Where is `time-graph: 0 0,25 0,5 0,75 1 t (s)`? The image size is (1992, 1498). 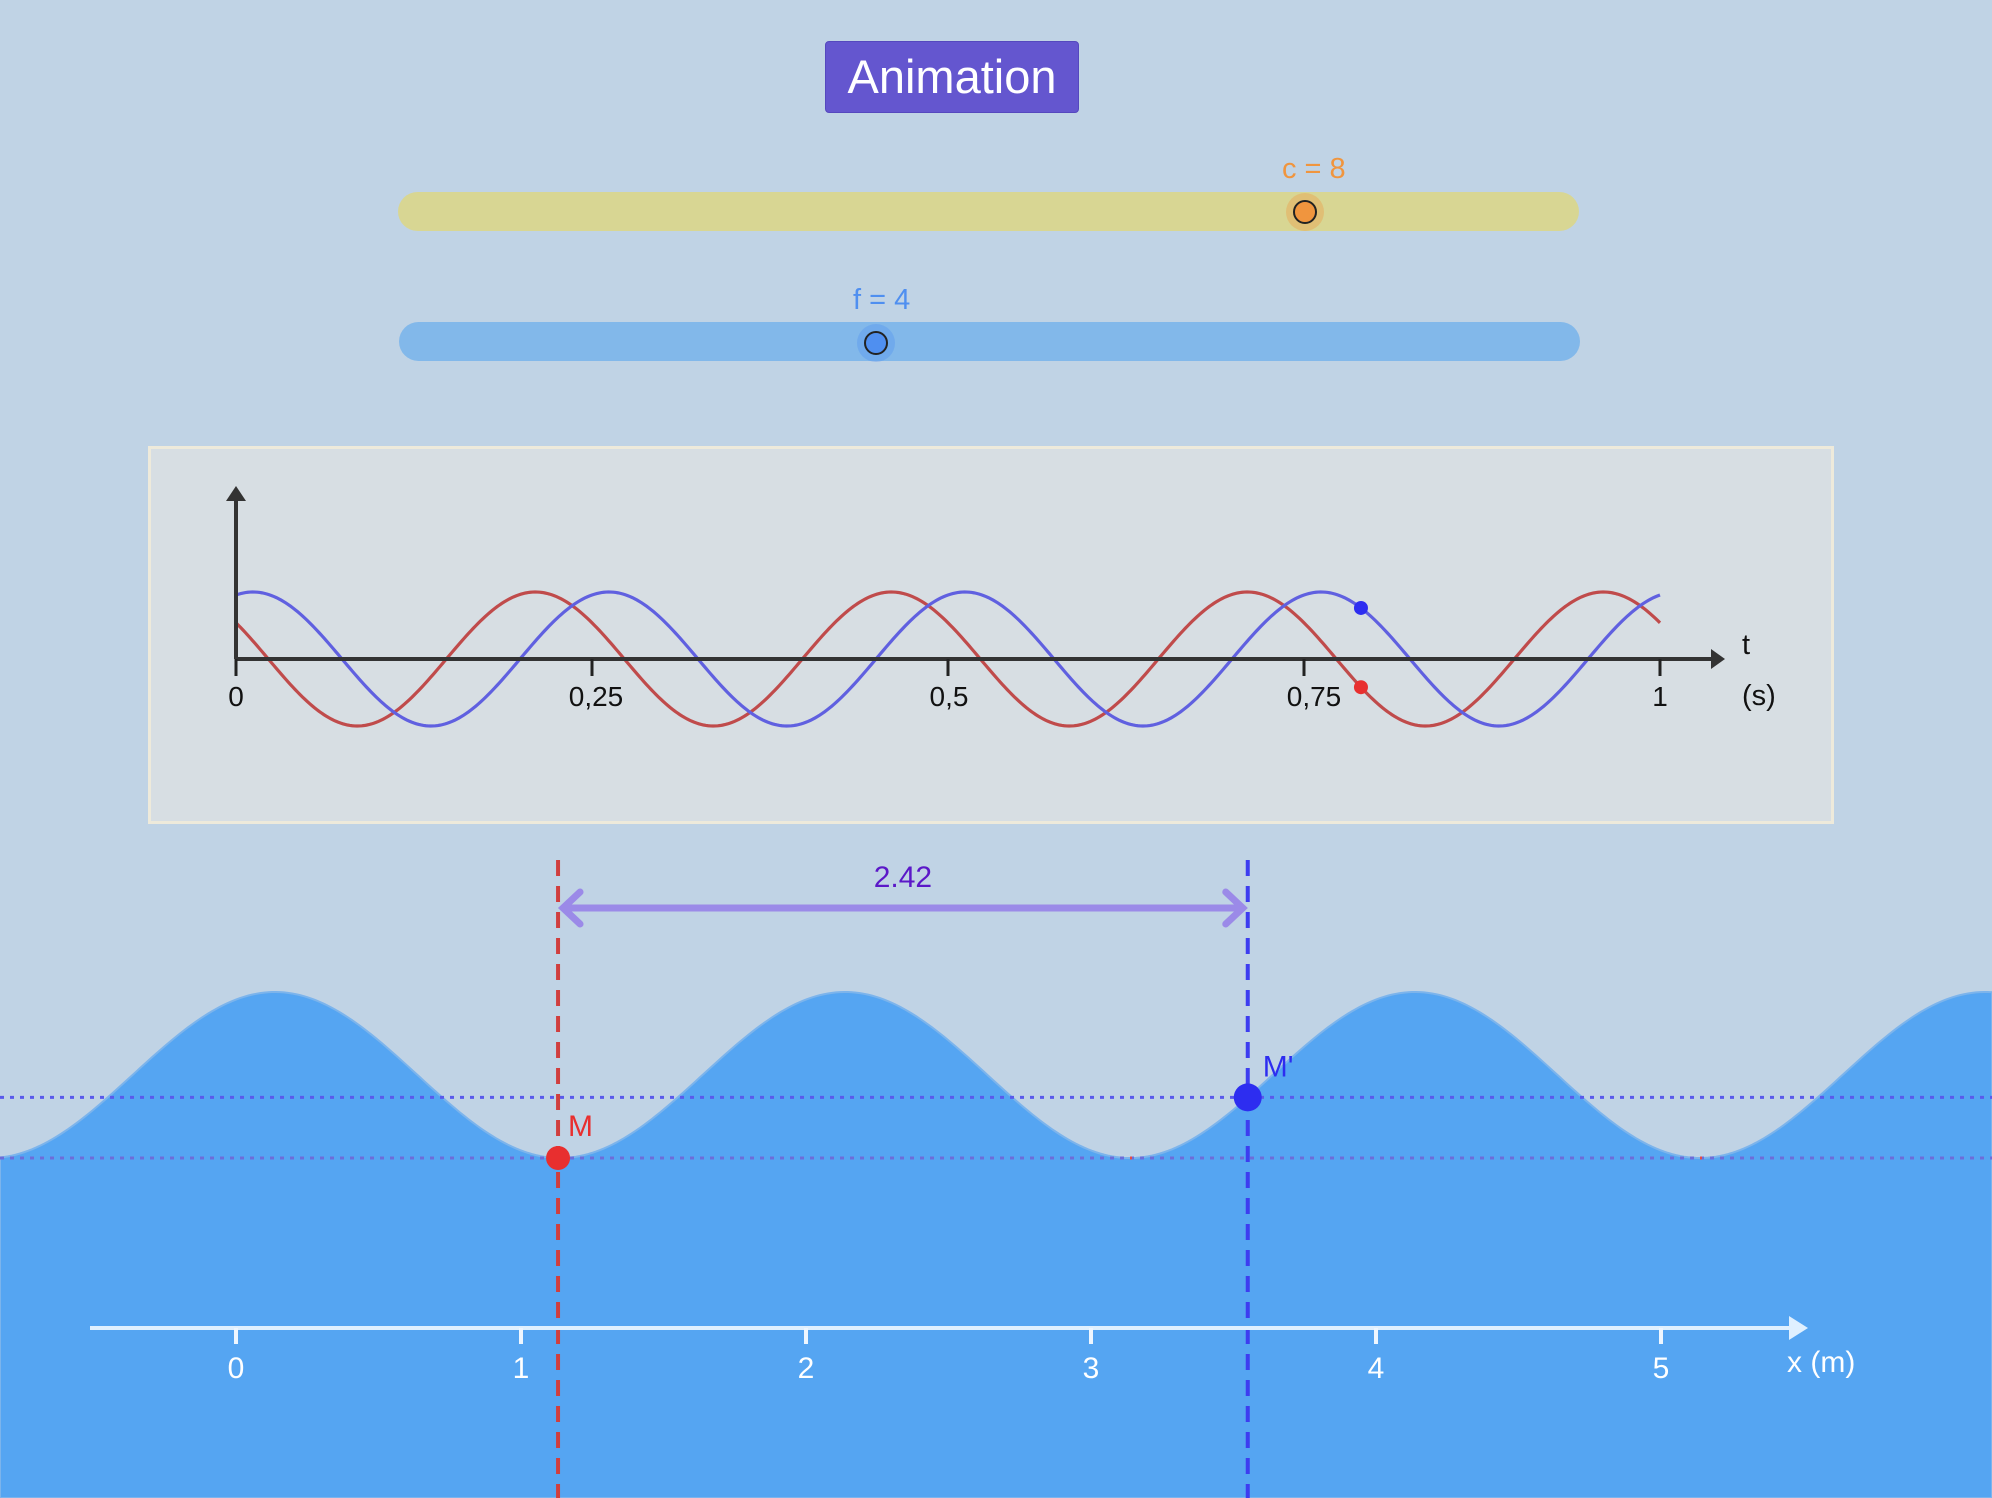
time-graph: 0 0,25 0,5 0,75 1 t (s) is located at coordinates (1001, 607).